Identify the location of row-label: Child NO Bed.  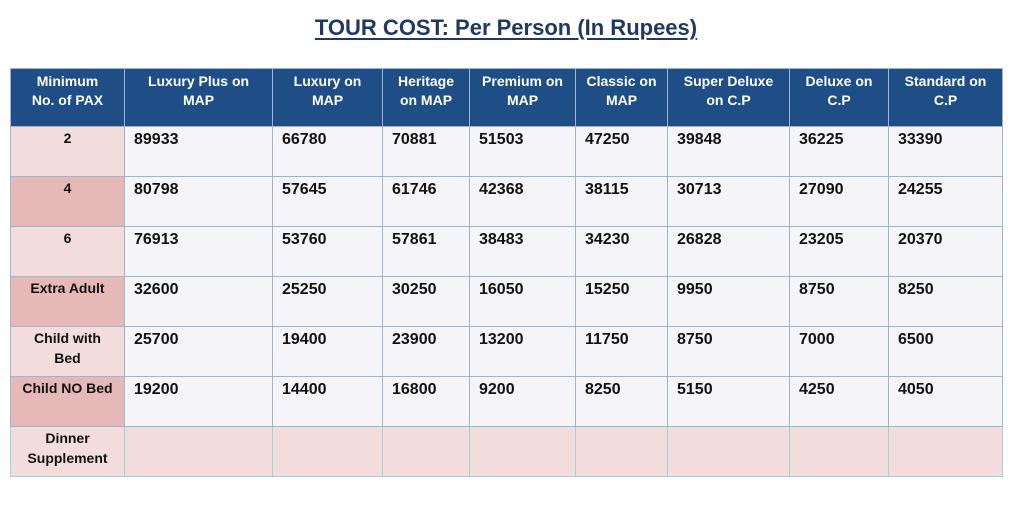
(67, 401).